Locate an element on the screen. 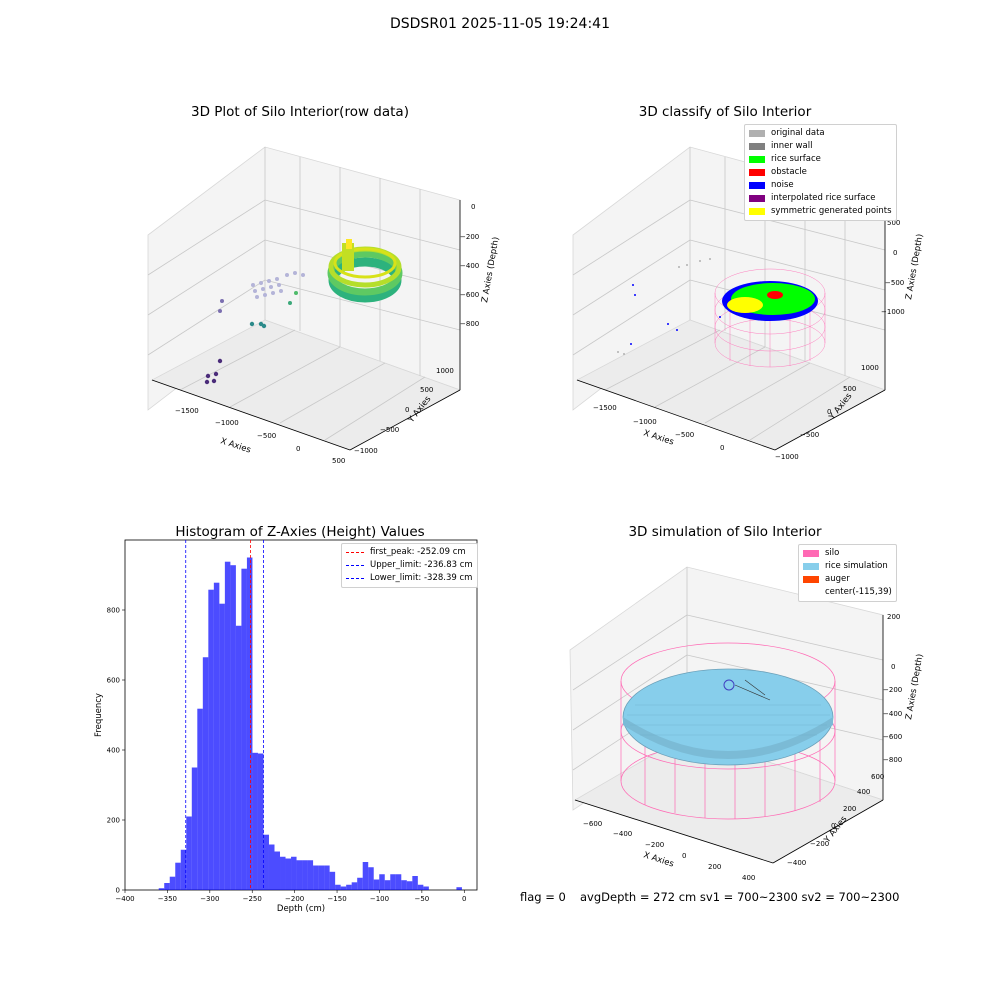 This screenshot has width=1000, height=1000. histogram-ylabel: Frequency is located at coordinates (99, 715).